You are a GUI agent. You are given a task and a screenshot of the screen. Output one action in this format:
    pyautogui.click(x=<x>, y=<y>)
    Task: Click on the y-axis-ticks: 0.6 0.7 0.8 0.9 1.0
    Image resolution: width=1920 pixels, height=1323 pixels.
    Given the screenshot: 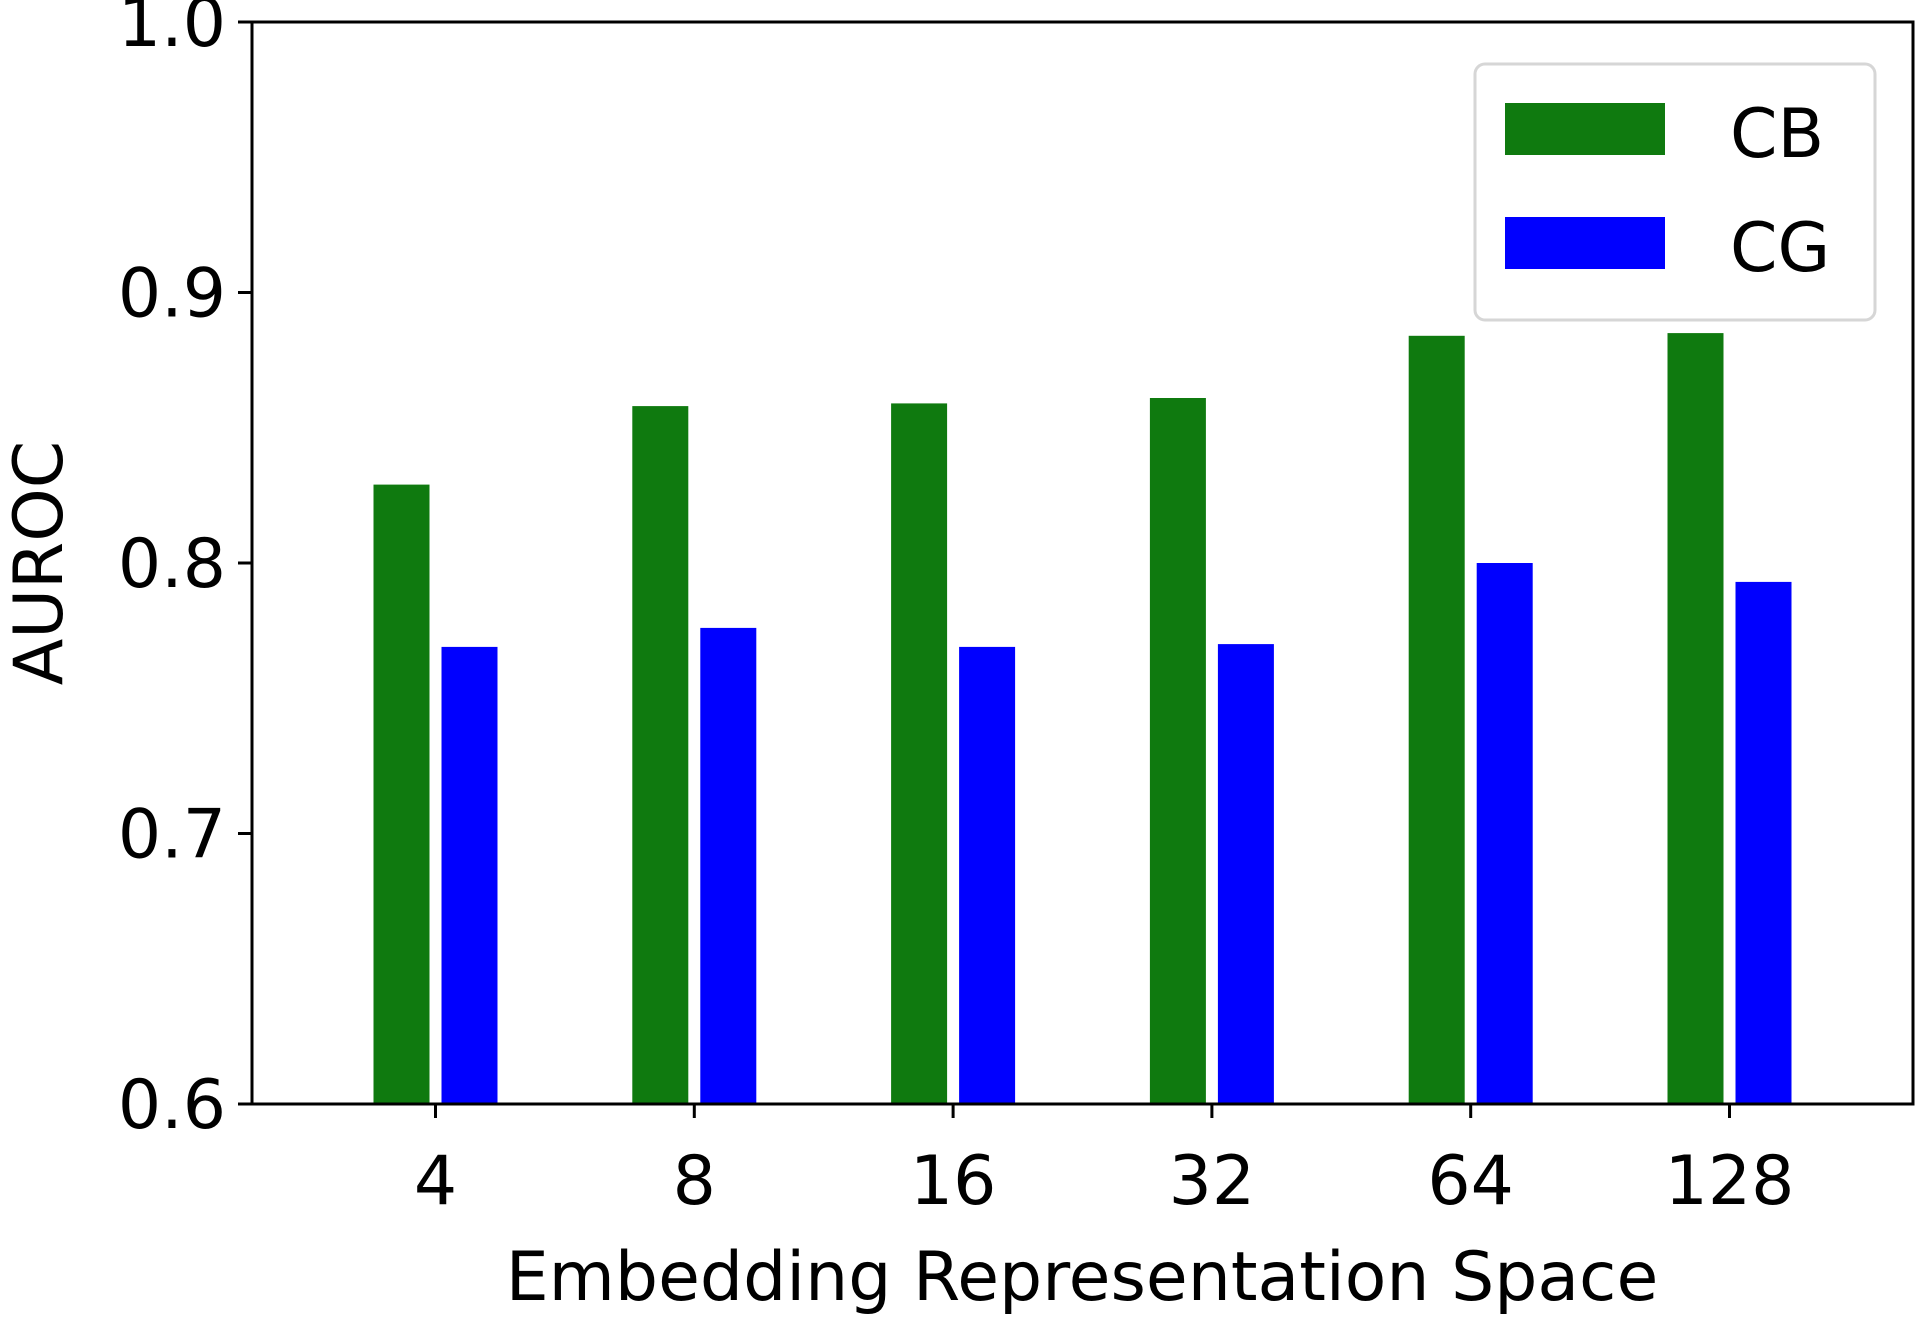 What is the action you would take?
    pyautogui.click(x=185, y=572)
    